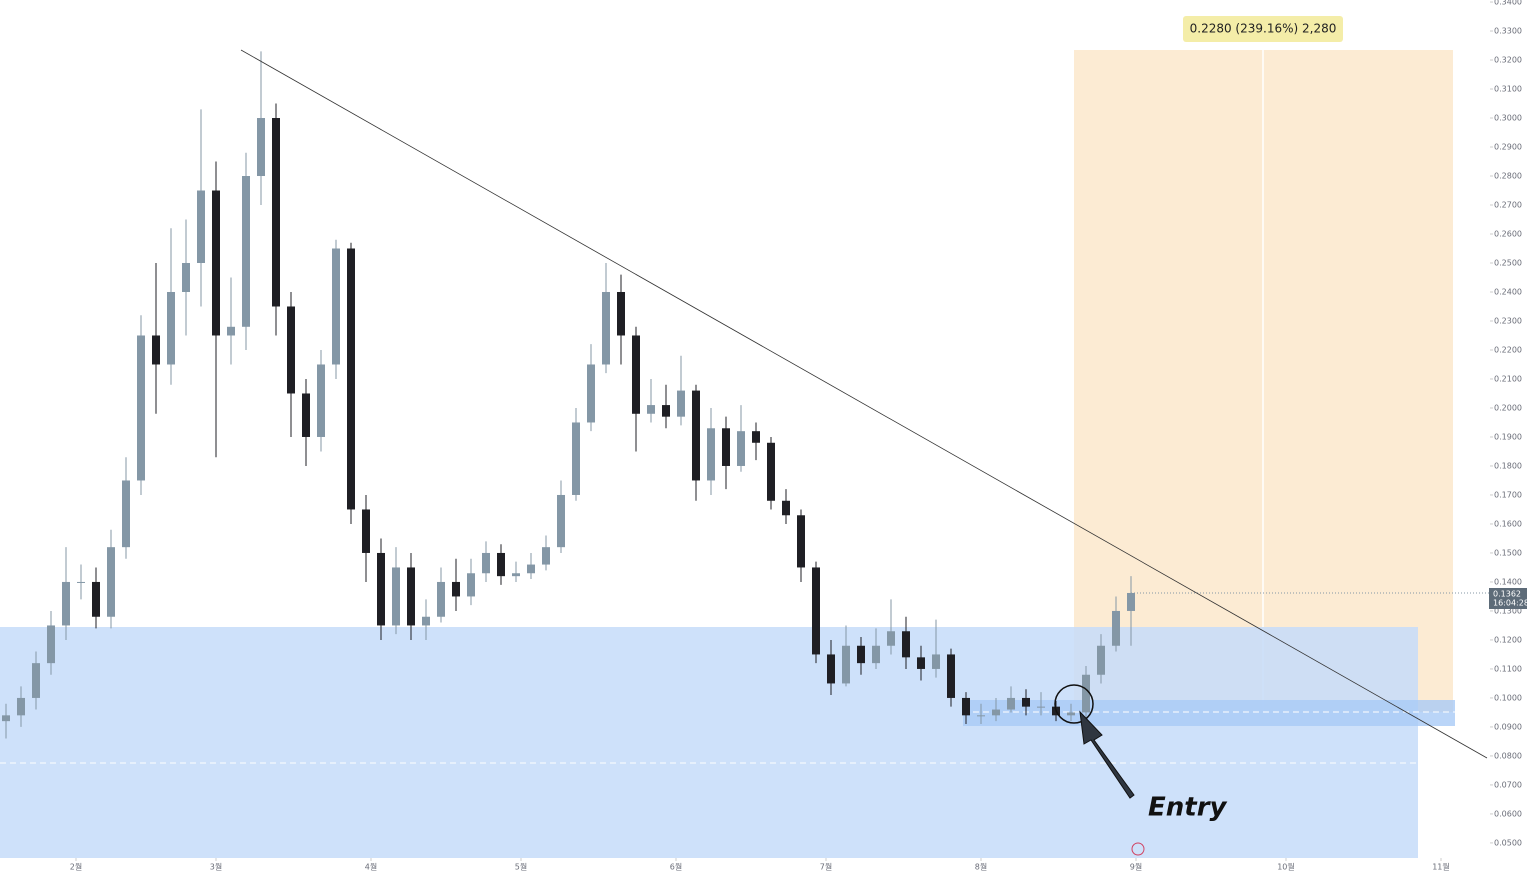  What do you see at coordinates (1286, 867) in the screenshot?
I see `x-tick-label: 10월` at bounding box center [1286, 867].